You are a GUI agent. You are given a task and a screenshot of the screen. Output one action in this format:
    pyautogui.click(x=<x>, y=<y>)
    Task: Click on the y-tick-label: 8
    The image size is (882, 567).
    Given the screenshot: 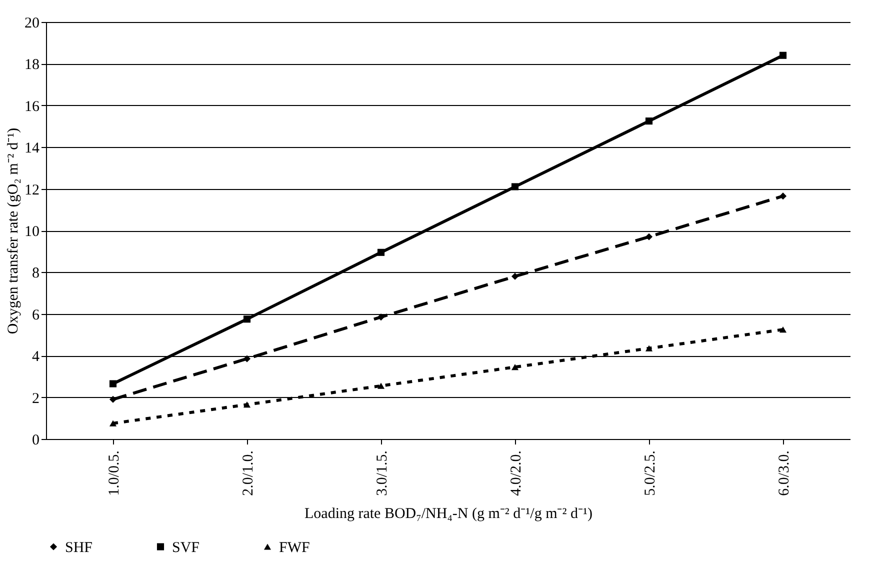 What is the action you would take?
    pyautogui.click(x=36, y=274)
    